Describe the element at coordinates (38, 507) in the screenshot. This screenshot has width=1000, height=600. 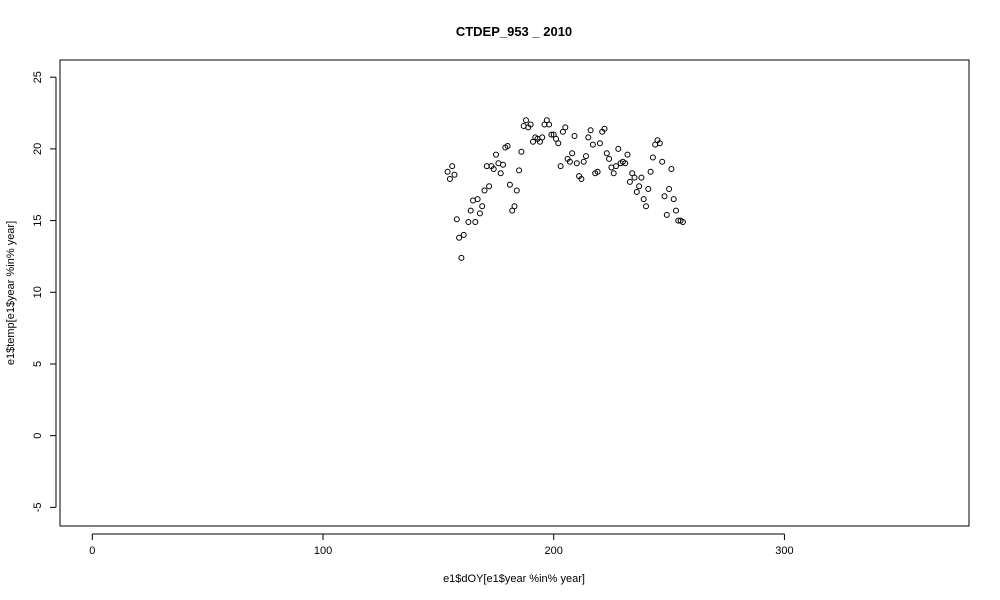
I see `y-tick-label: -5` at that location.